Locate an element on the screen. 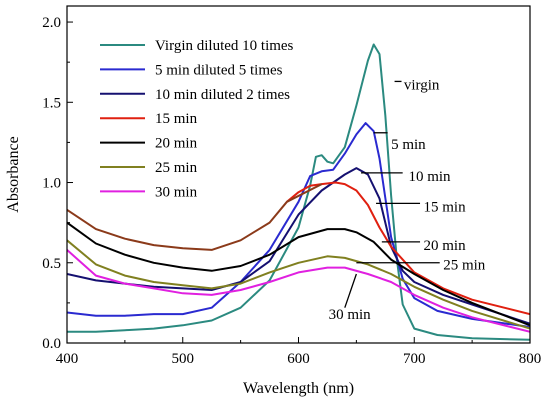 The height and width of the screenshot is (403, 550). legend-label: 20 min is located at coordinates (176, 144).